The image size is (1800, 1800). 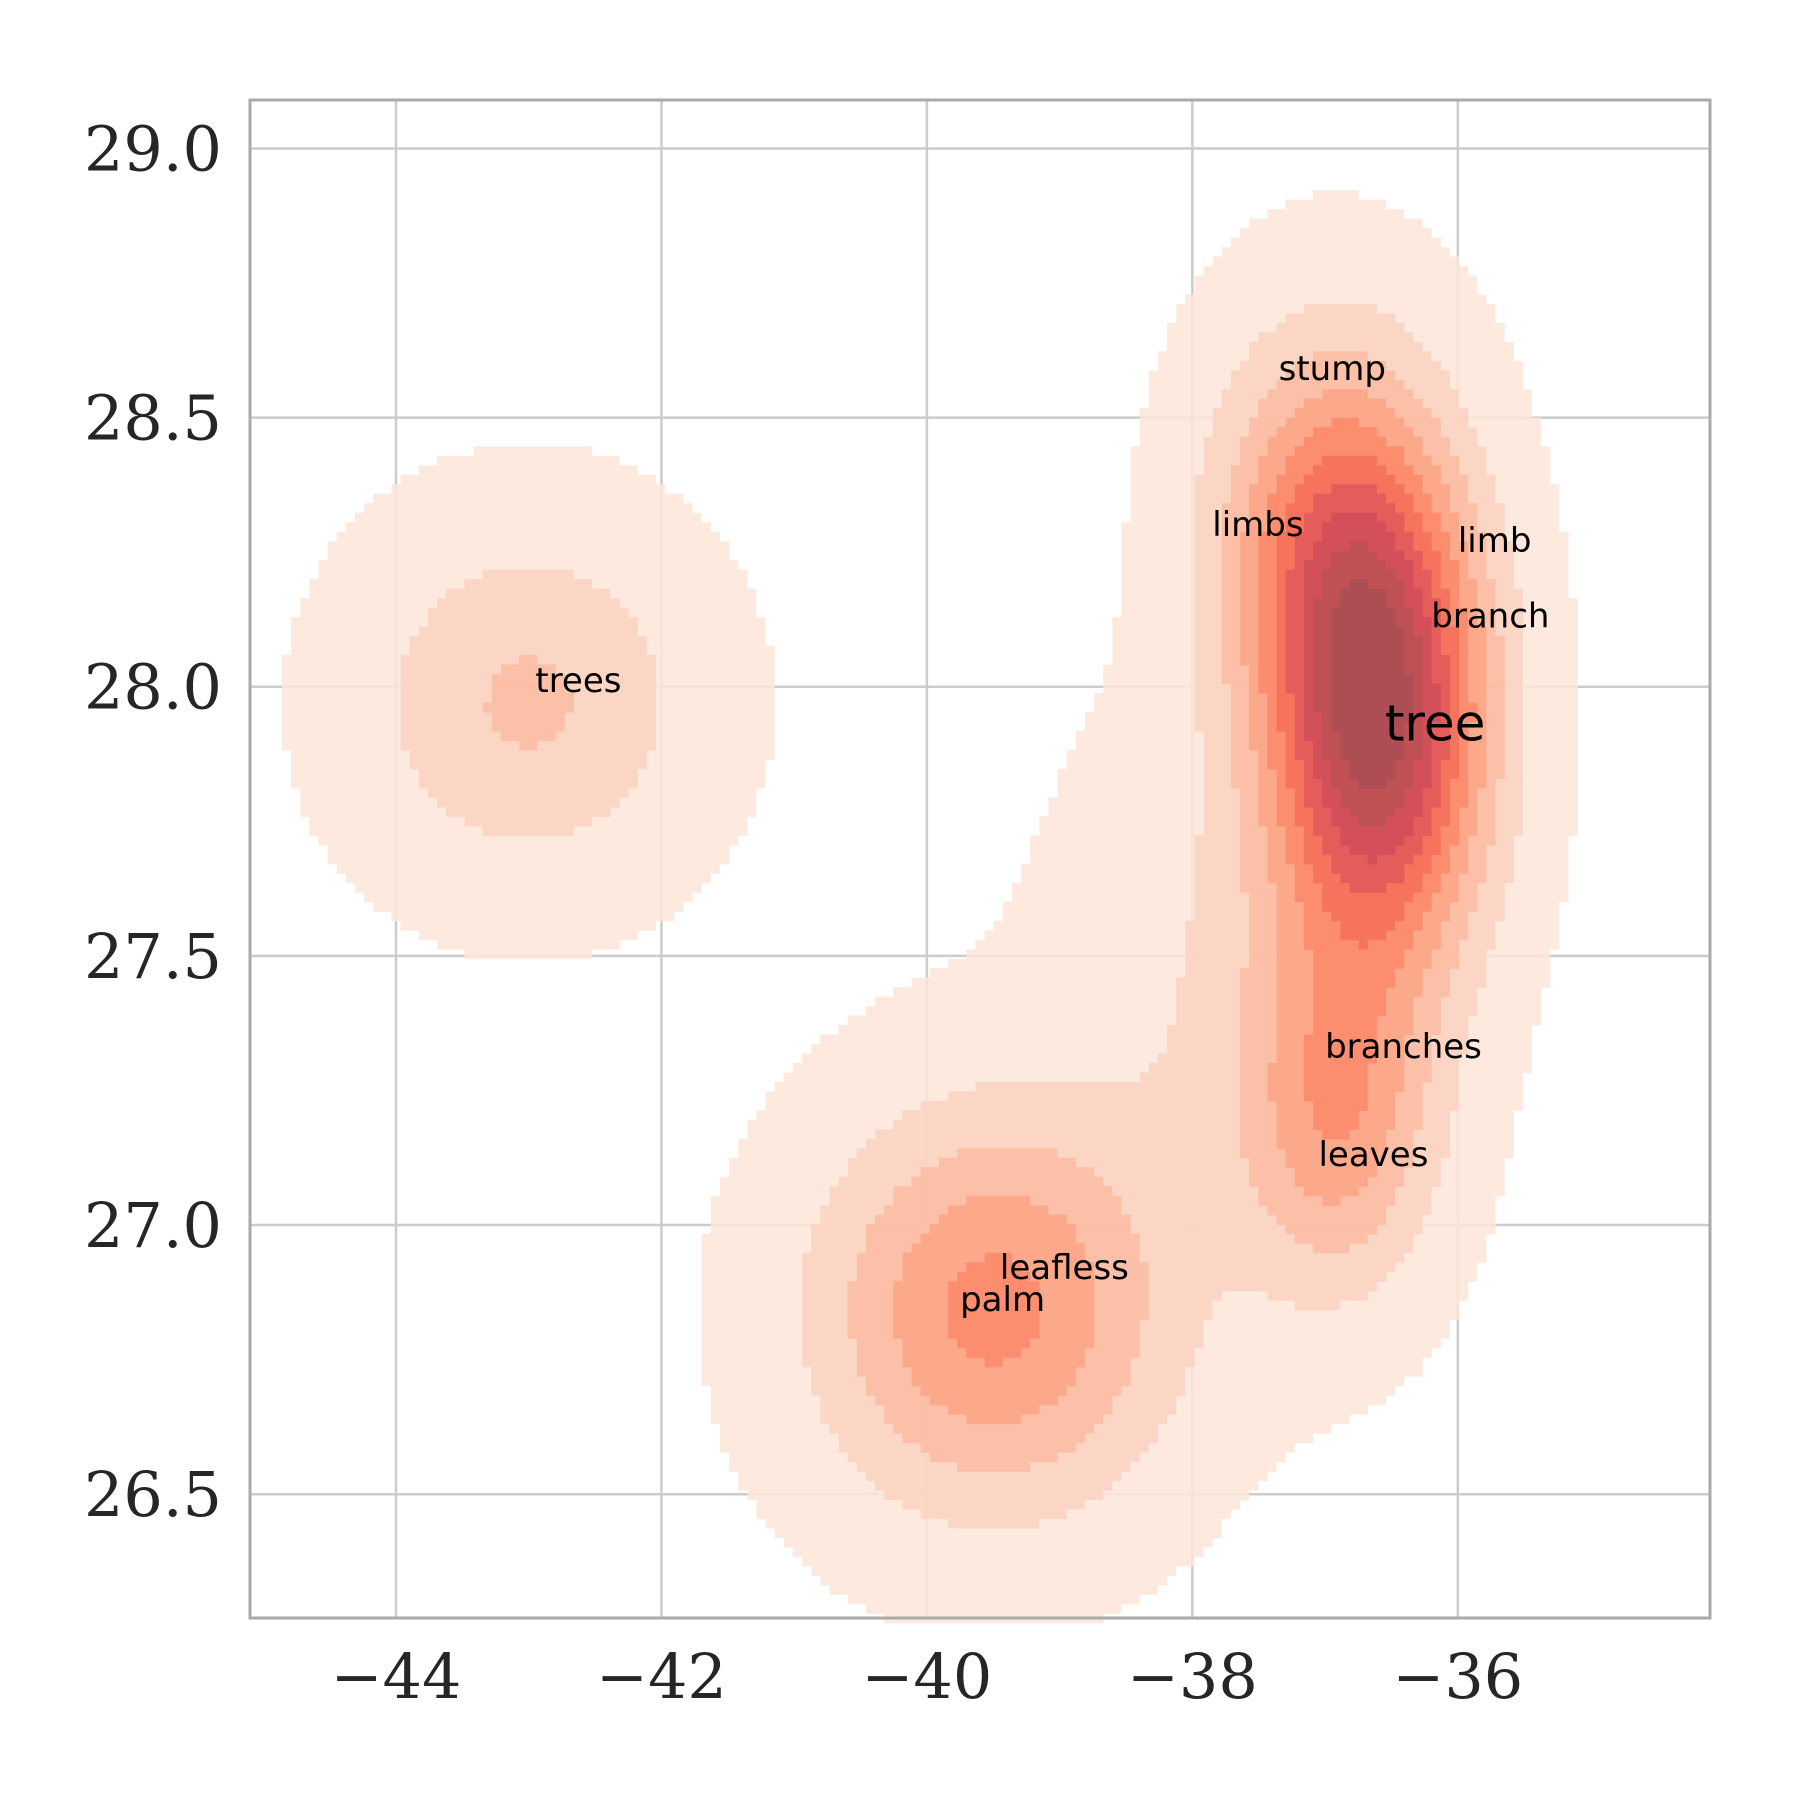 I want to click on y-tick-label: 29.0, so click(x=153, y=148).